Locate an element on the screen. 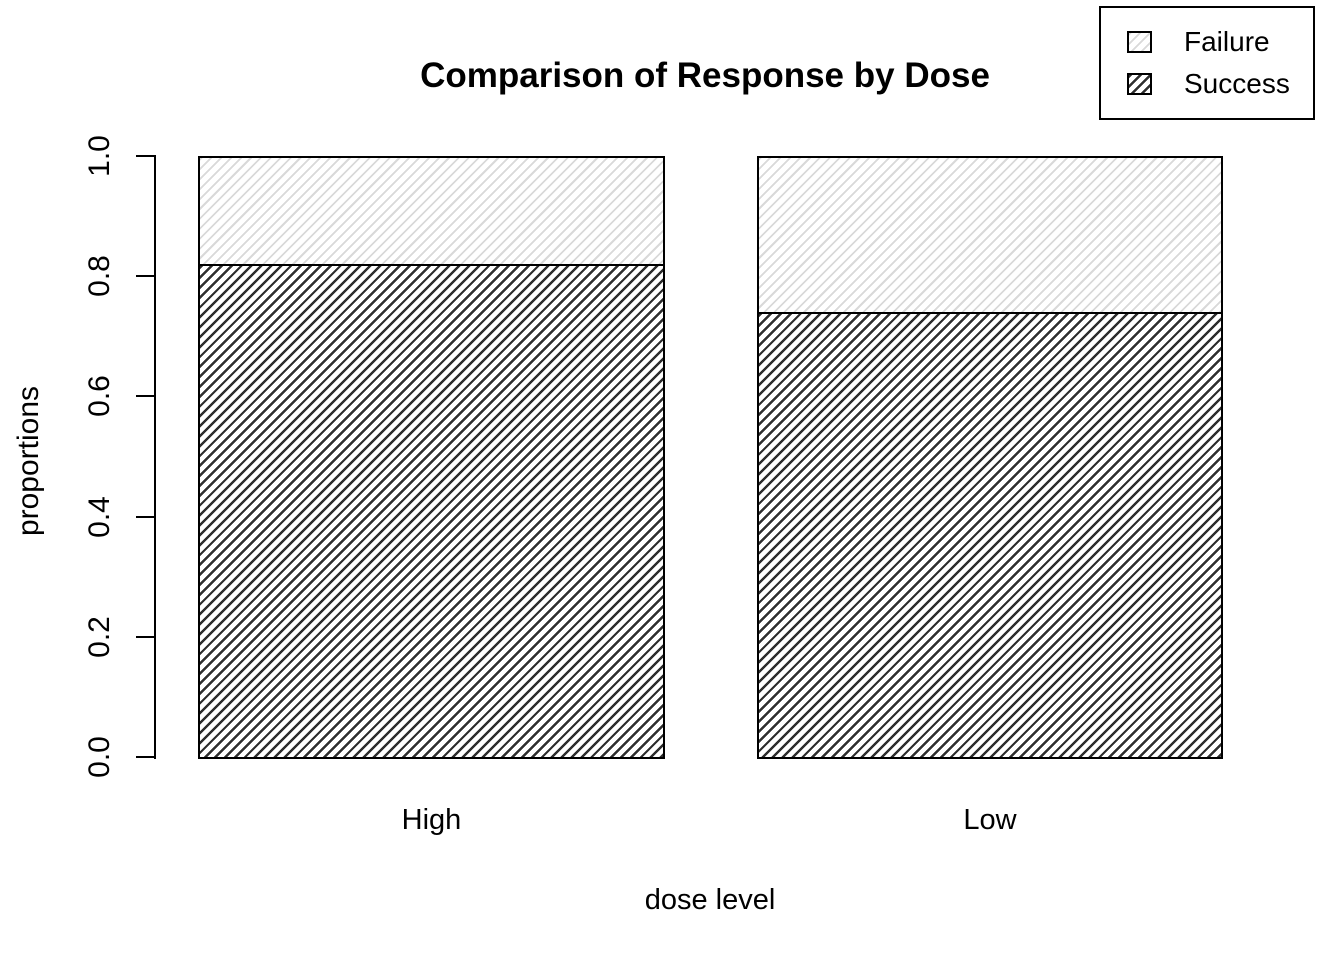 The width and height of the screenshot is (1344, 960). legend-entry-success: Success is located at coordinates (1220, 84).